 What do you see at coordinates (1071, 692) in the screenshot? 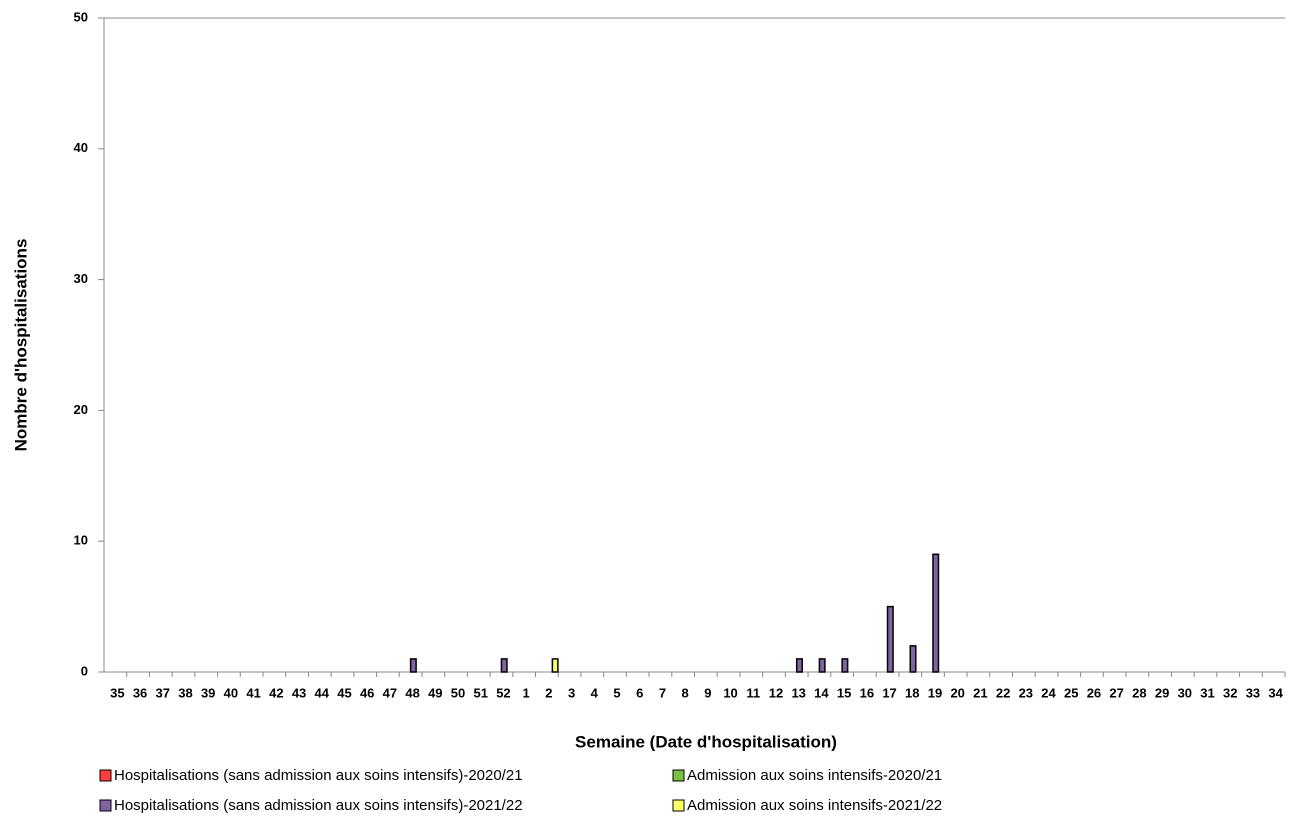
I see `x-tick-label: 25` at bounding box center [1071, 692].